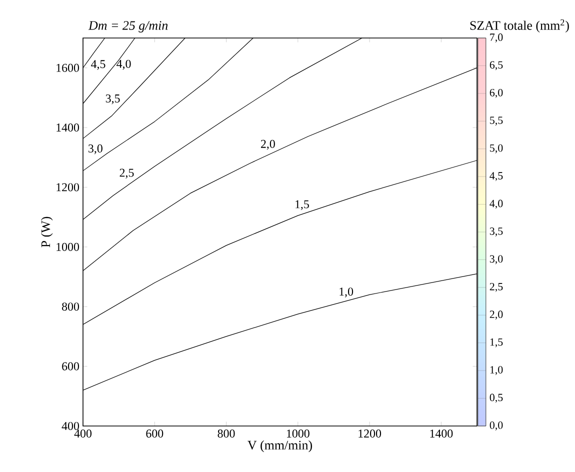 Image resolution: width=575 pixels, height=472 pixels. I want to click on y-tick-label: 800, so click(71, 306).